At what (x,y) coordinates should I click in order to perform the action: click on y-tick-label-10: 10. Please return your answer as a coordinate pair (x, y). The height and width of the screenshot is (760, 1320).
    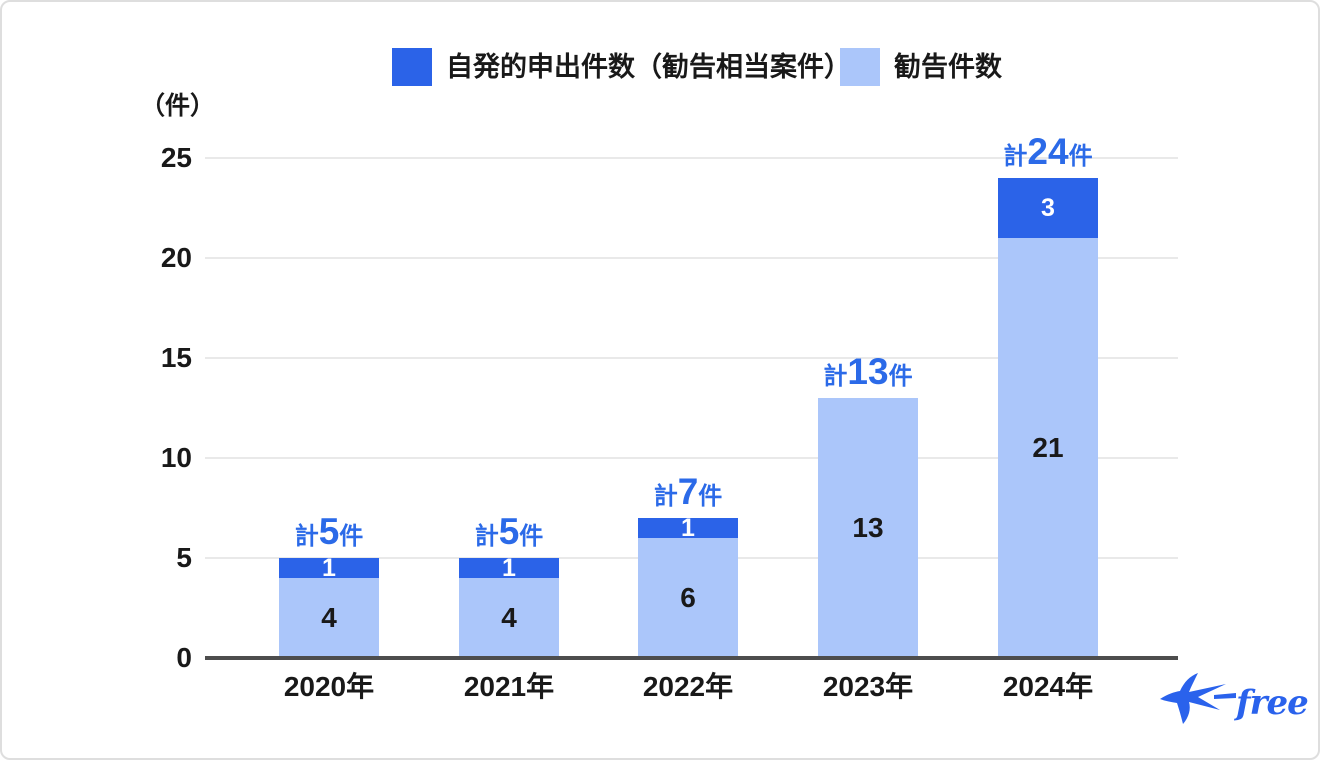
    Looking at the image, I should click on (176, 457).